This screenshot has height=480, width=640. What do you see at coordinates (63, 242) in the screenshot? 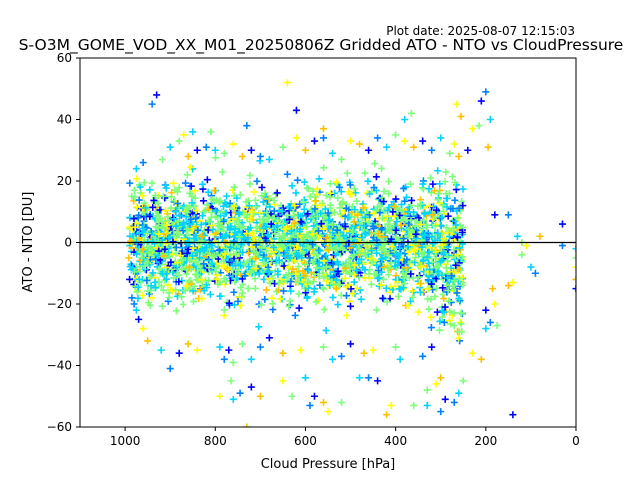
I see `y-axis: −60 −40 −20 0 20 40 60` at bounding box center [63, 242].